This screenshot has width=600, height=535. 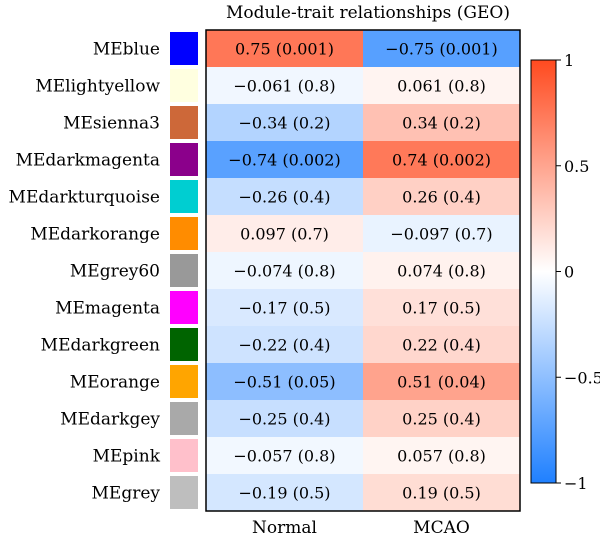 I want to click on cell-label: −0.26 (0.4), so click(x=284, y=197).